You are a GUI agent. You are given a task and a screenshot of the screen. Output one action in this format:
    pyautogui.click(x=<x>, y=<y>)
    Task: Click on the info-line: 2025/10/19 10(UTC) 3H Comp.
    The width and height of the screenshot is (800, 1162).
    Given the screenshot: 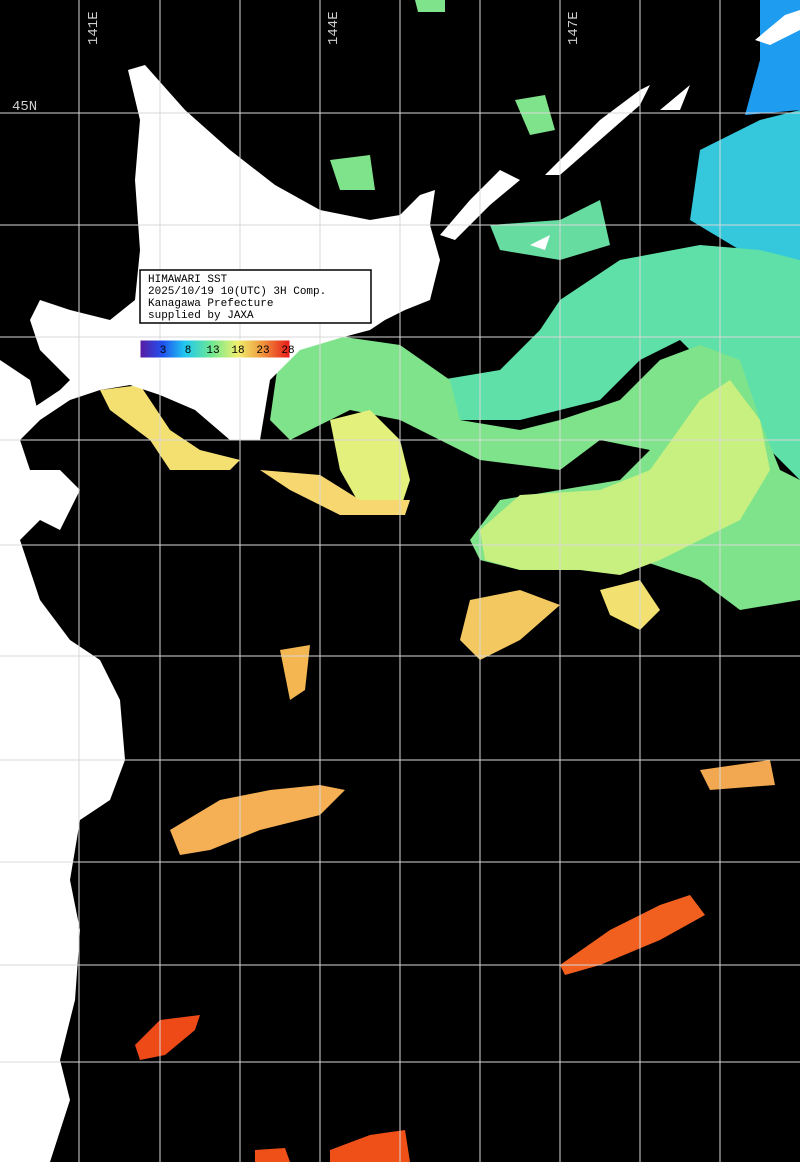 What is the action you would take?
    pyautogui.click(x=237, y=292)
    